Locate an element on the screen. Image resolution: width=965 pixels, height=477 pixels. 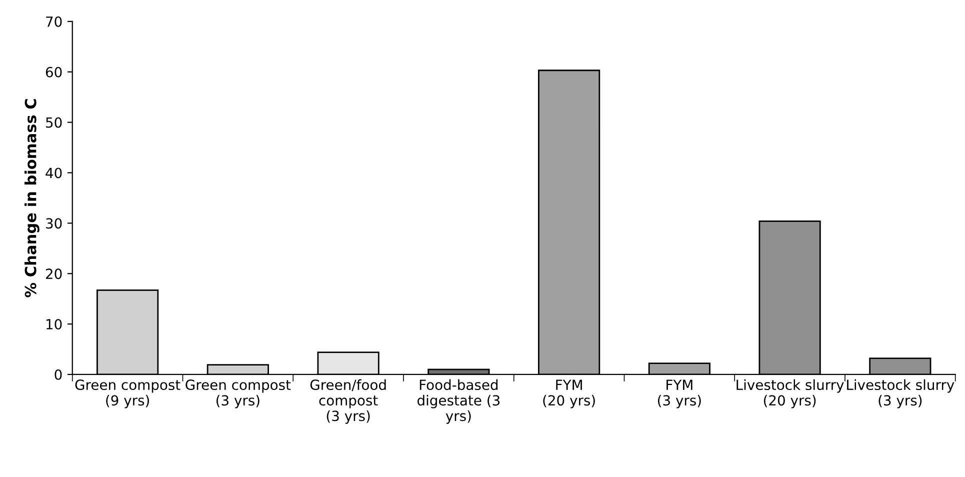
x-tick-label: FYM (3 yrs) is located at coordinates (679, 394).